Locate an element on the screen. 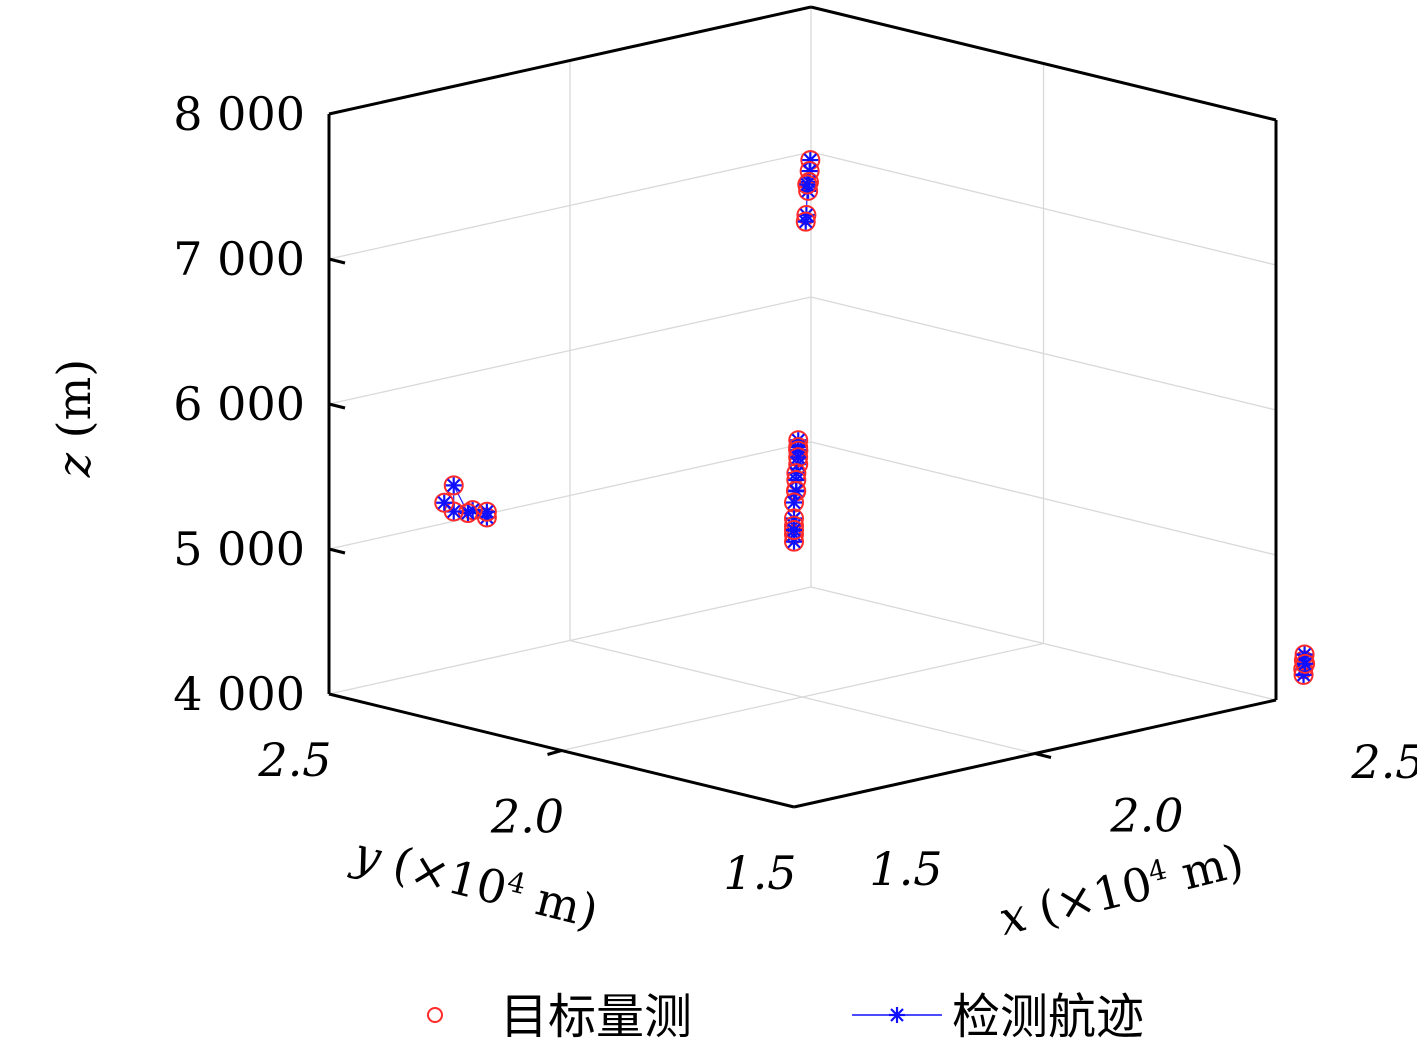  x-axis-label: x (×104 m) is located at coordinates (1120, 889).